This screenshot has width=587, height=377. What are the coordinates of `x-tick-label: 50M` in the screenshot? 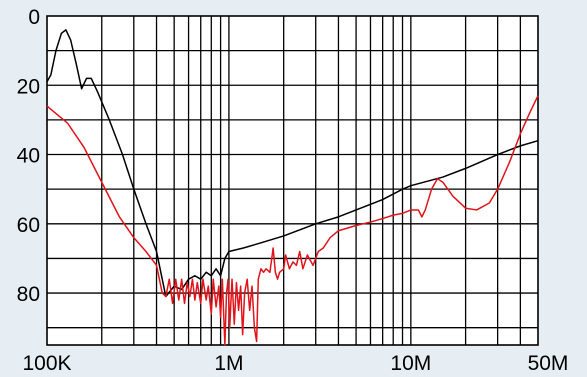 It's located at (548, 363).